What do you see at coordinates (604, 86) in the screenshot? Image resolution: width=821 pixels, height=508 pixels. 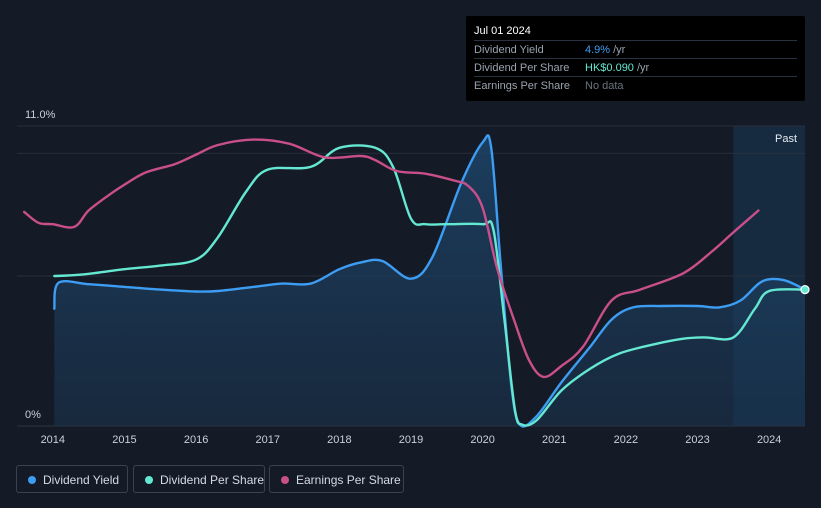 I see `tooltip-value: No data` at bounding box center [604, 86].